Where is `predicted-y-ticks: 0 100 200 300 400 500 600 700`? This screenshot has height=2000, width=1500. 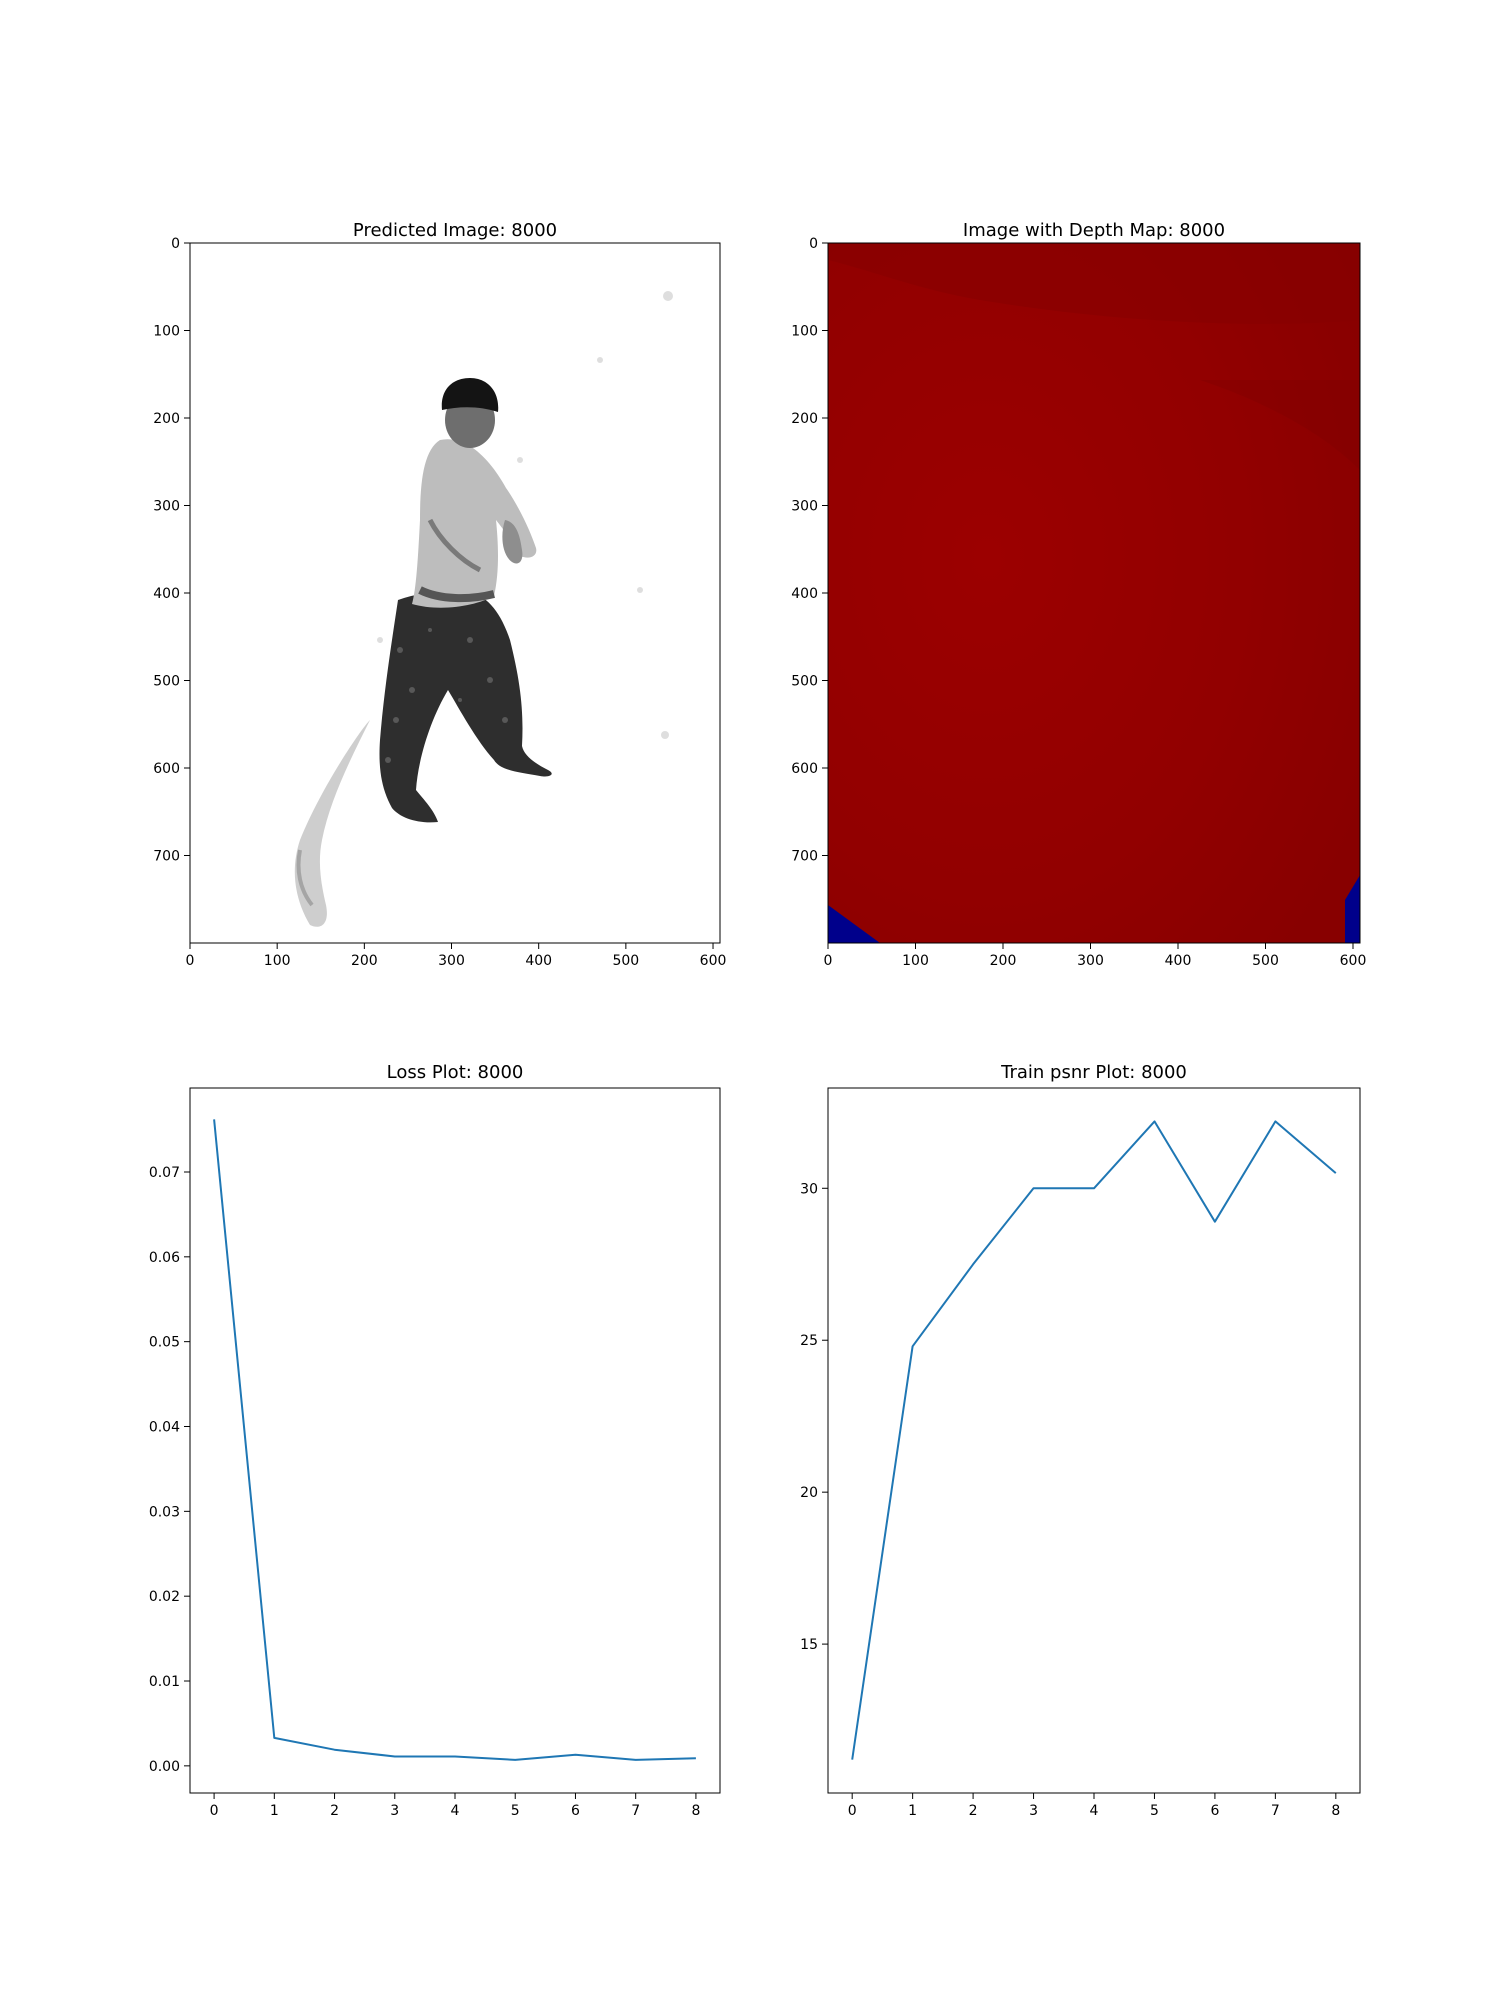
predicted-y-ticks: 0 100 200 300 400 500 600 700 is located at coordinates (171, 550).